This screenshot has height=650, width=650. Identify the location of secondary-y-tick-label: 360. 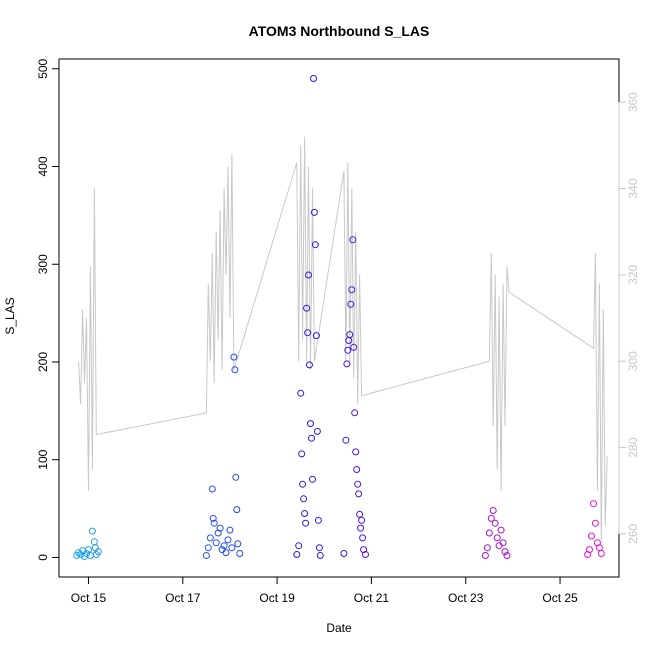
(633, 102).